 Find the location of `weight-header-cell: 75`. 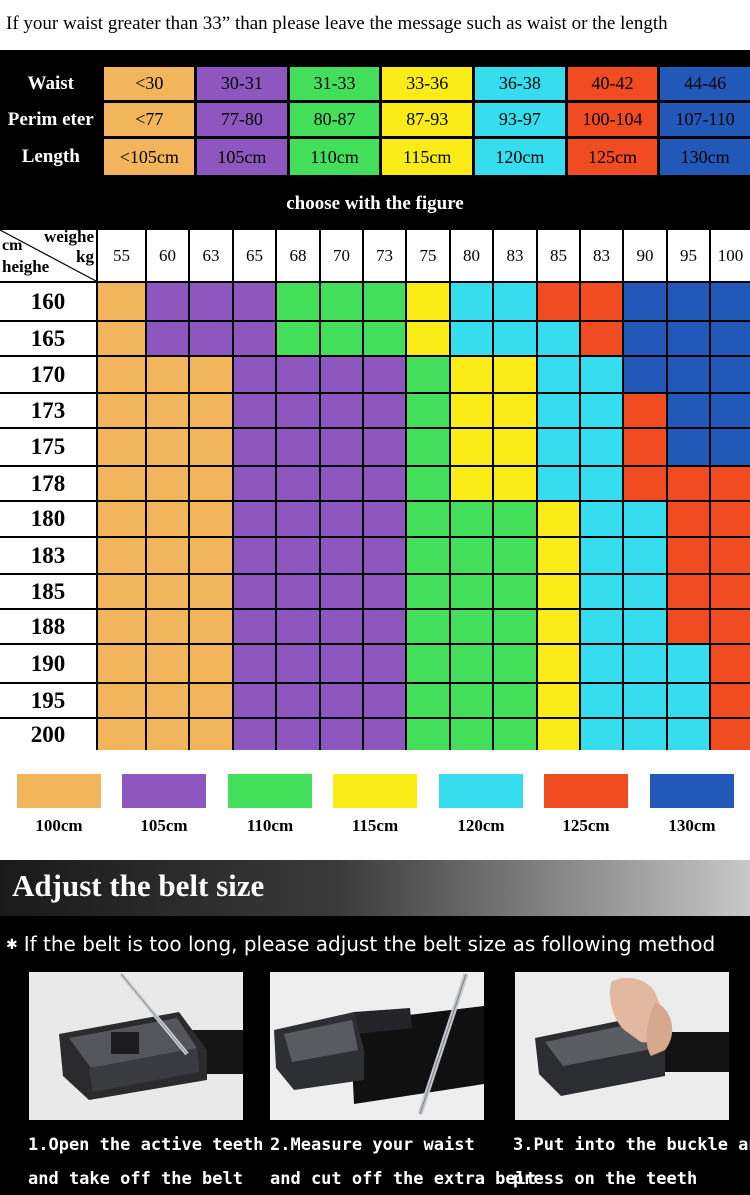

weight-header-cell: 75 is located at coordinates (428, 255).